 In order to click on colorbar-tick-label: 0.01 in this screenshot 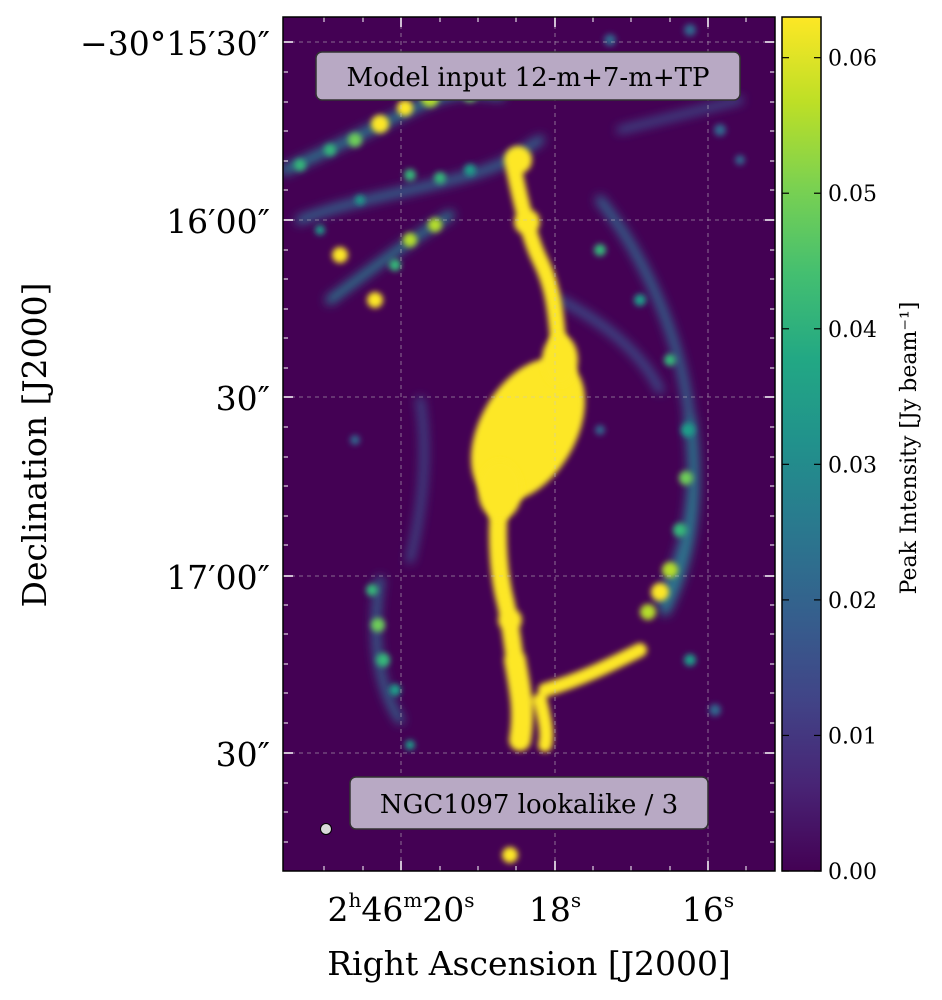, I will do `click(852, 736)`.